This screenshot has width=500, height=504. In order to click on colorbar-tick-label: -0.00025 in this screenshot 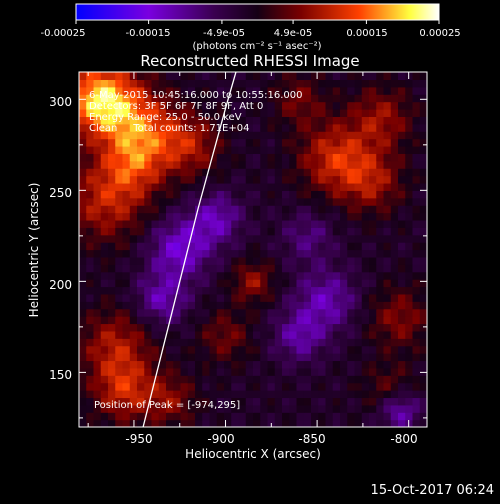, I will do `click(63, 33)`.